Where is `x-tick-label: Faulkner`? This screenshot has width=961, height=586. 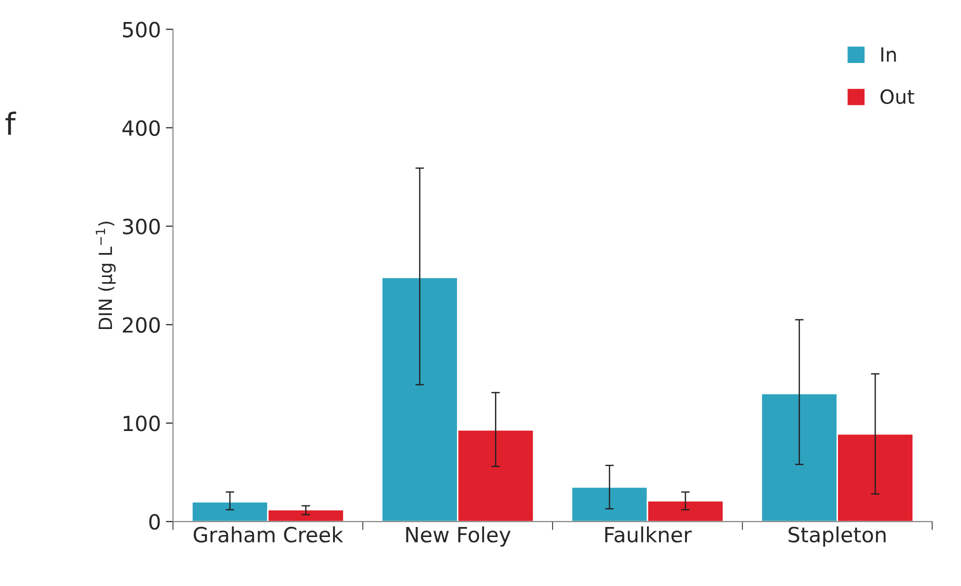 x-tick-label: Faulkner is located at coordinates (648, 534).